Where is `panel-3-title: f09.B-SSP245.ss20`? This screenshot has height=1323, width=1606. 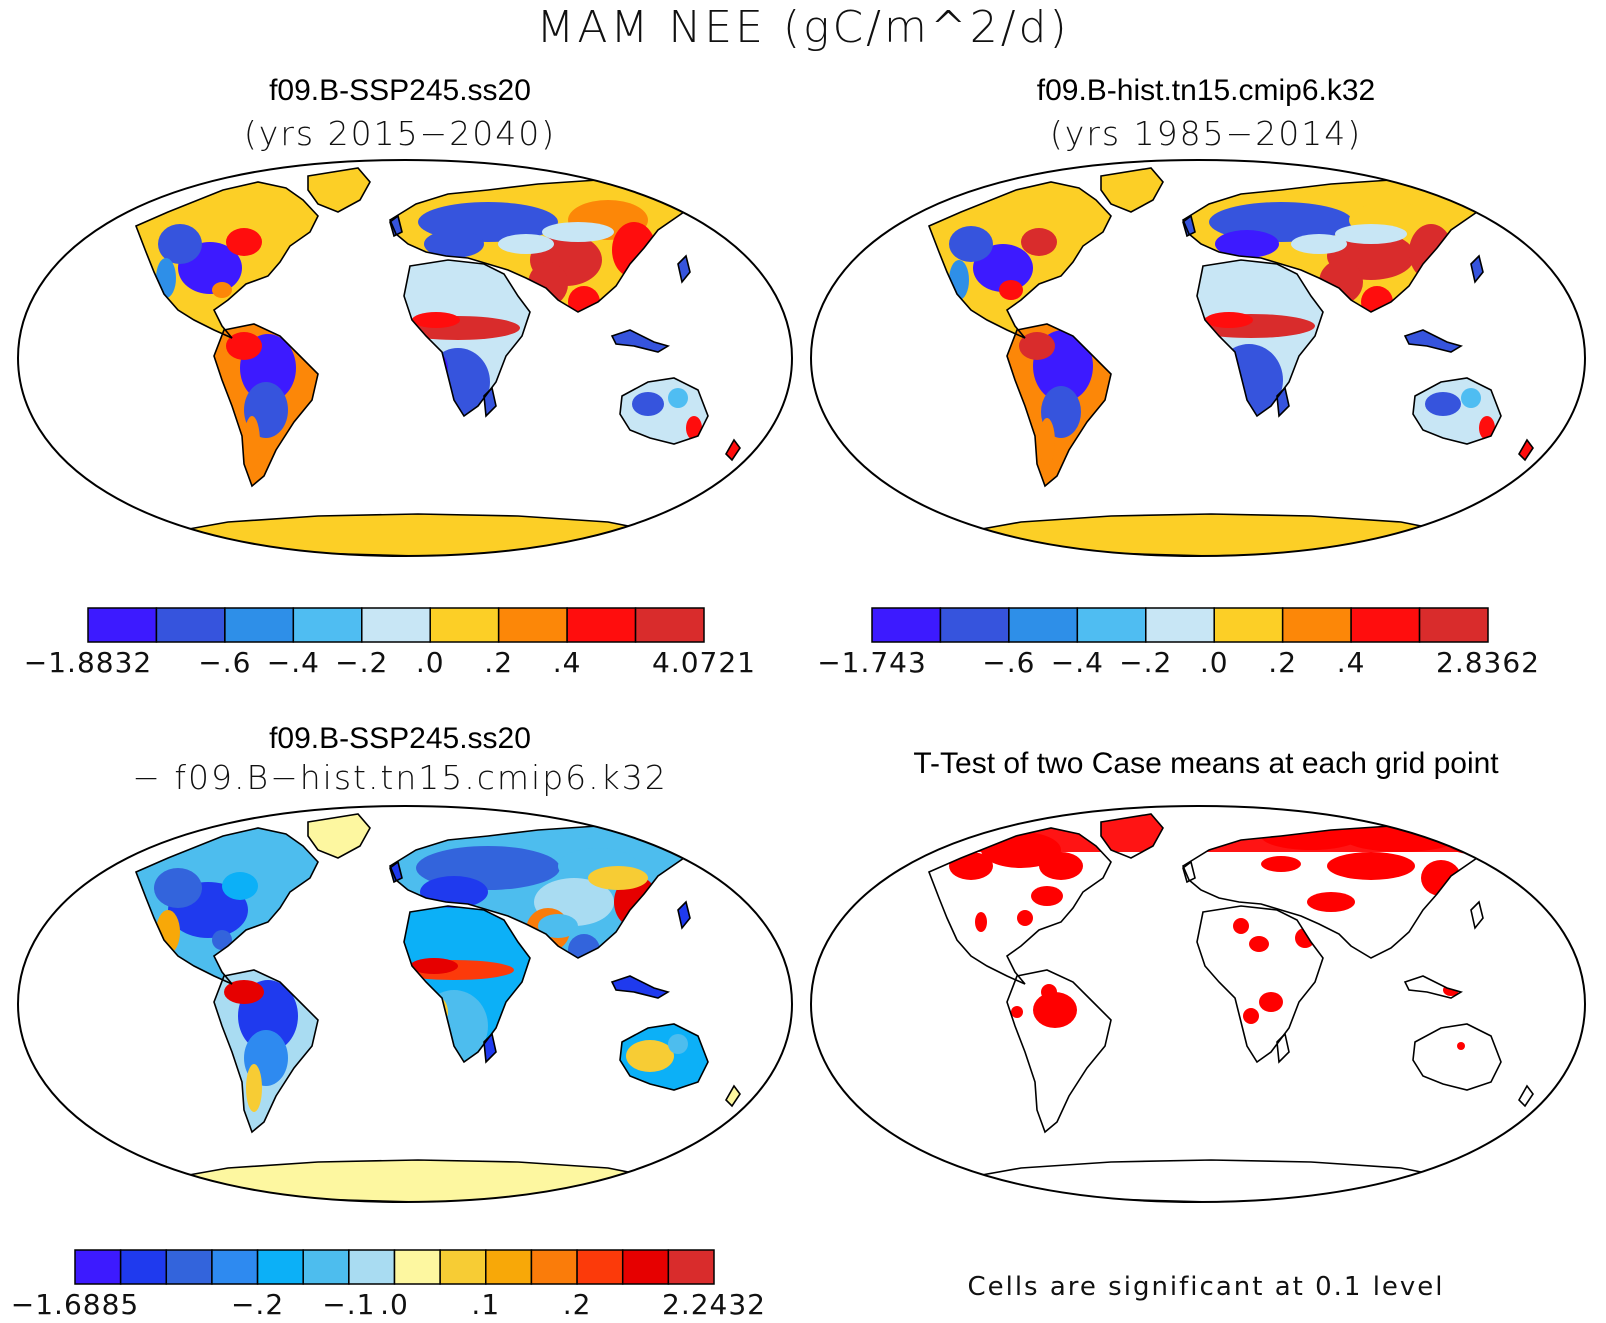
panel-3-title: f09.B-SSP245.ss20 is located at coordinates (400, 738).